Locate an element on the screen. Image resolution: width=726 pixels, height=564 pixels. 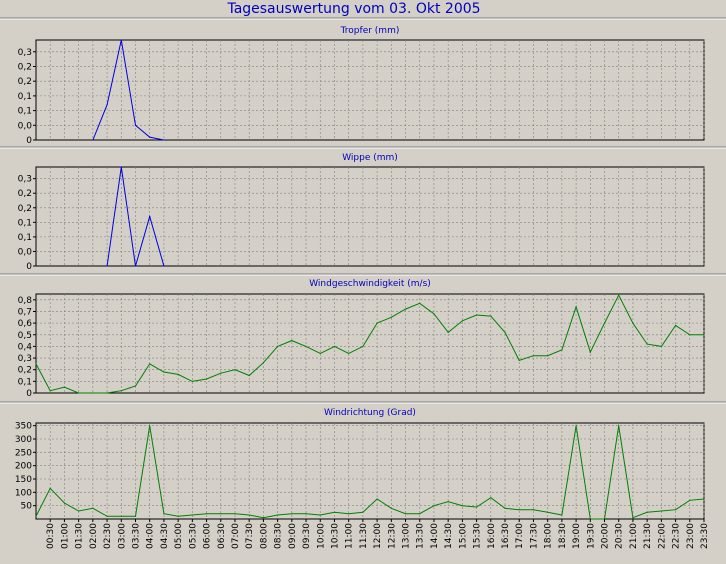
x-tick-label: 09:00 is located at coordinates (293, 536).